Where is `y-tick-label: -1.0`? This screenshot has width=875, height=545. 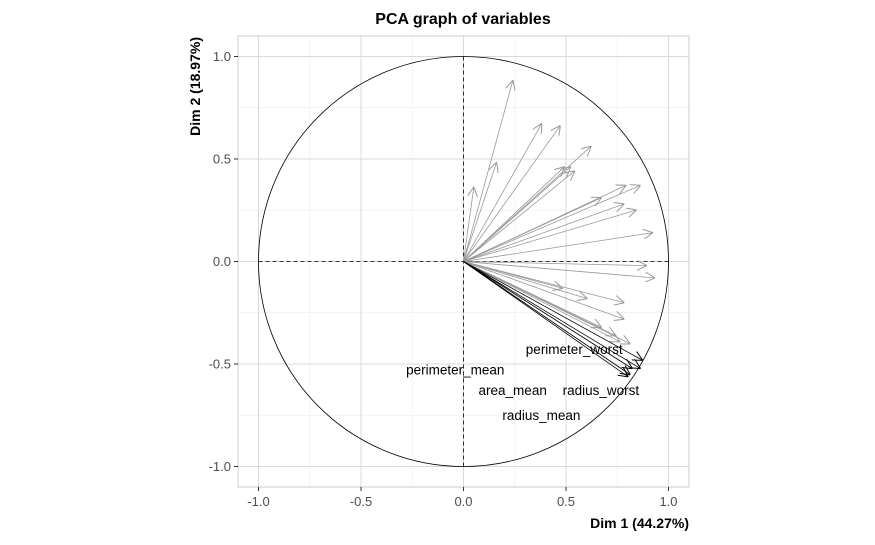 y-tick-label: -1.0 is located at coordinates (220, 466).